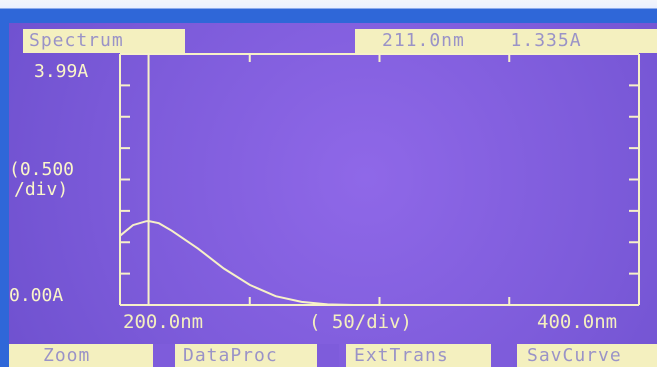  Describe the element at coordinates (163, 322) in the screenshot. I see `x-axis-start-label: 200.0nm` at that location.